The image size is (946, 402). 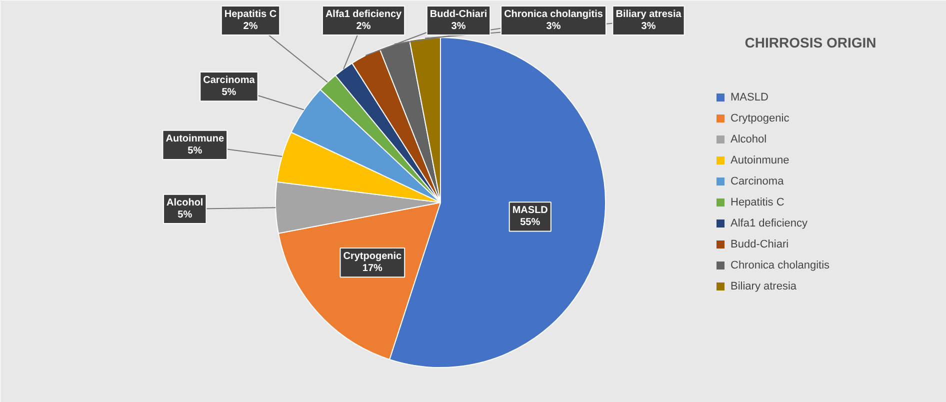 I want to click on slice-label: Alfa1 deficiency, so click(x=363, y=14).